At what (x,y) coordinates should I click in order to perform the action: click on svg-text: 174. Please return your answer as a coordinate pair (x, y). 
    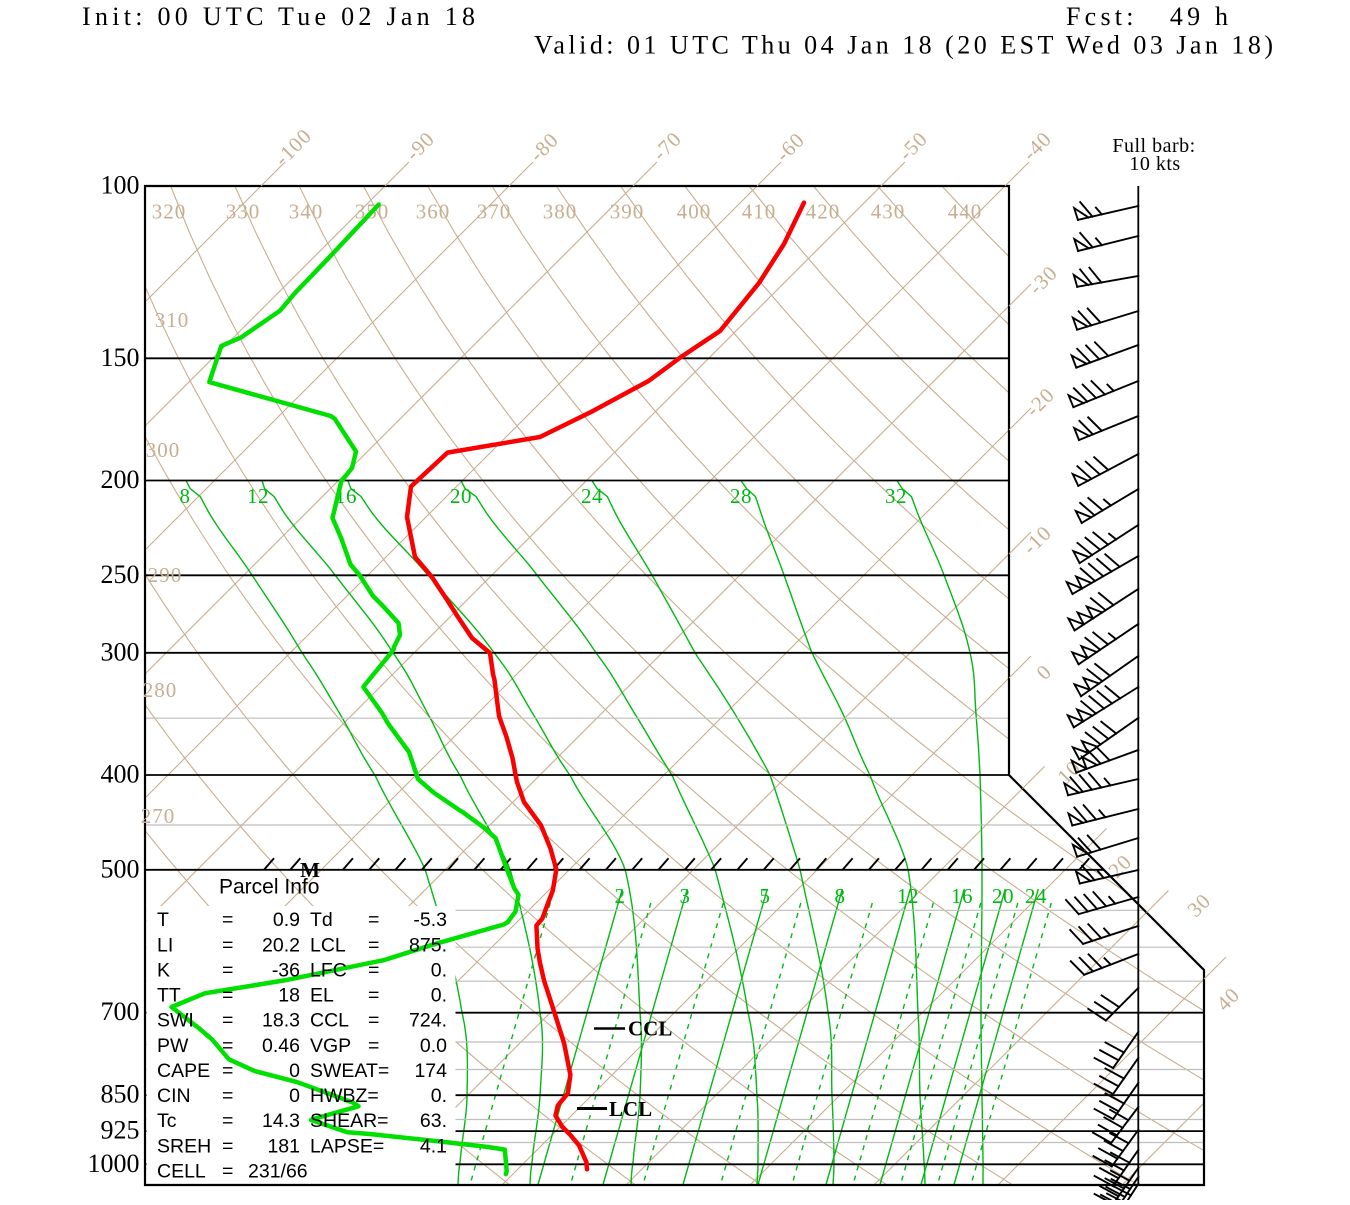
    Looking at the image, I should click on (430, 1071).